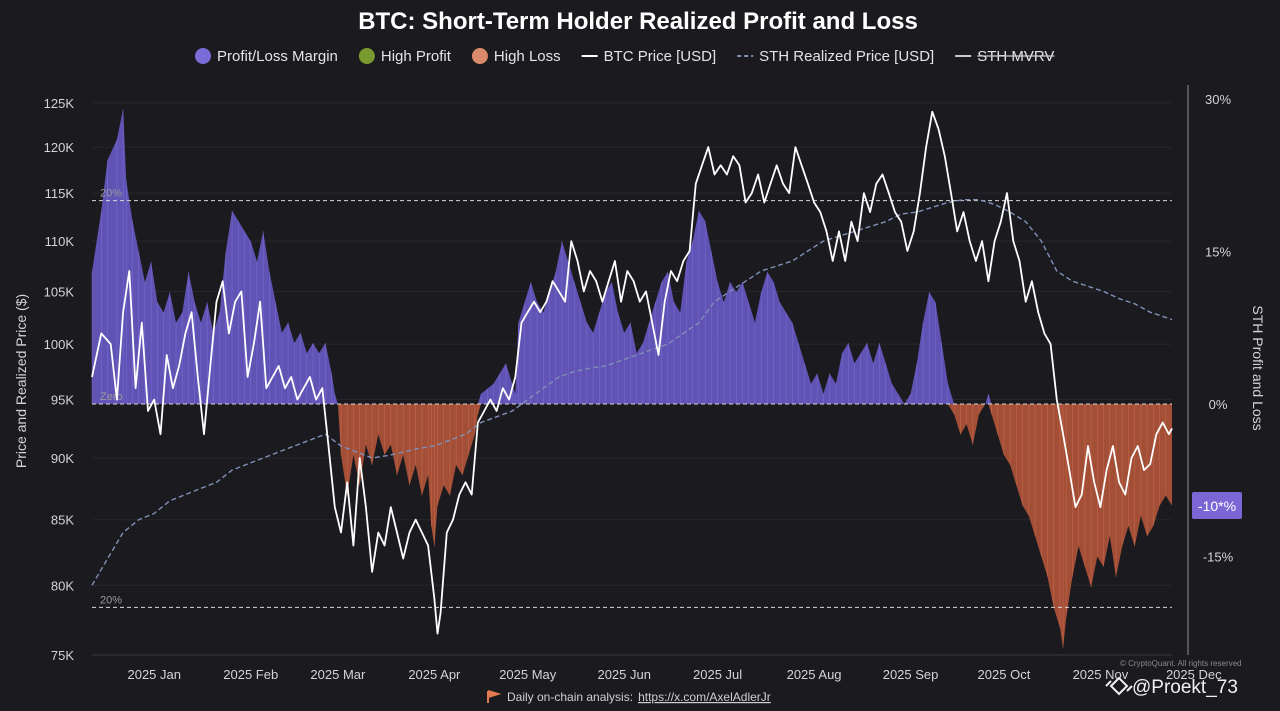 The height and width of the screenshot is (711, 1280). I want to click on y-left-tick-6: 105K, so click(59, 291).